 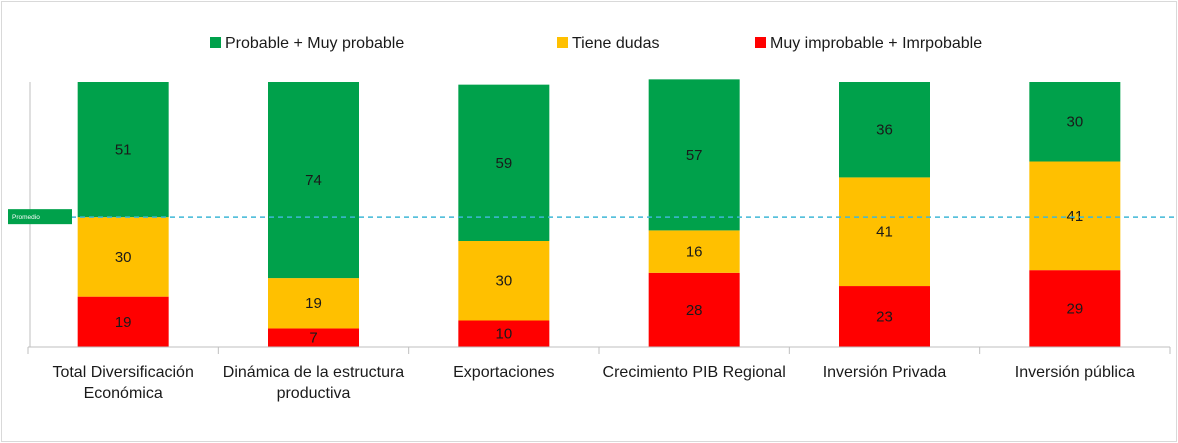 I want to click on x-tick-label: Crecimiento PIB Regional, so click(x=694, y=372).